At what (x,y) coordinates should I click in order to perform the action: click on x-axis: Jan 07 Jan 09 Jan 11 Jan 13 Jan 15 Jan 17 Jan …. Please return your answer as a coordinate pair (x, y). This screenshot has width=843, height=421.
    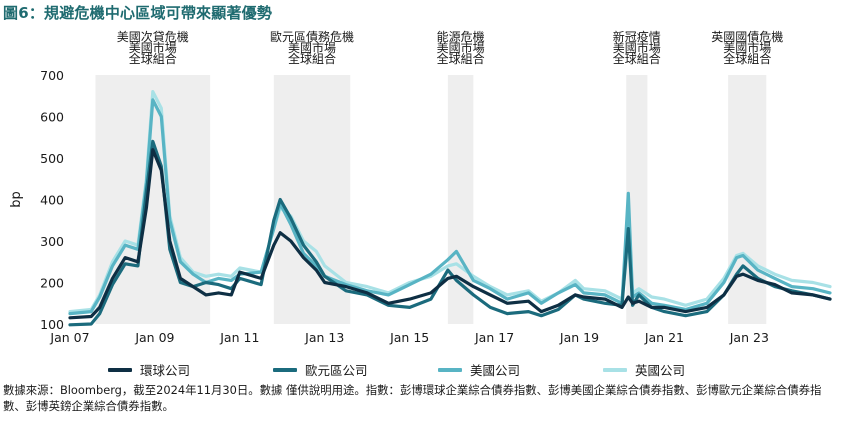
    Looking at the image, I should click on (408, 337).